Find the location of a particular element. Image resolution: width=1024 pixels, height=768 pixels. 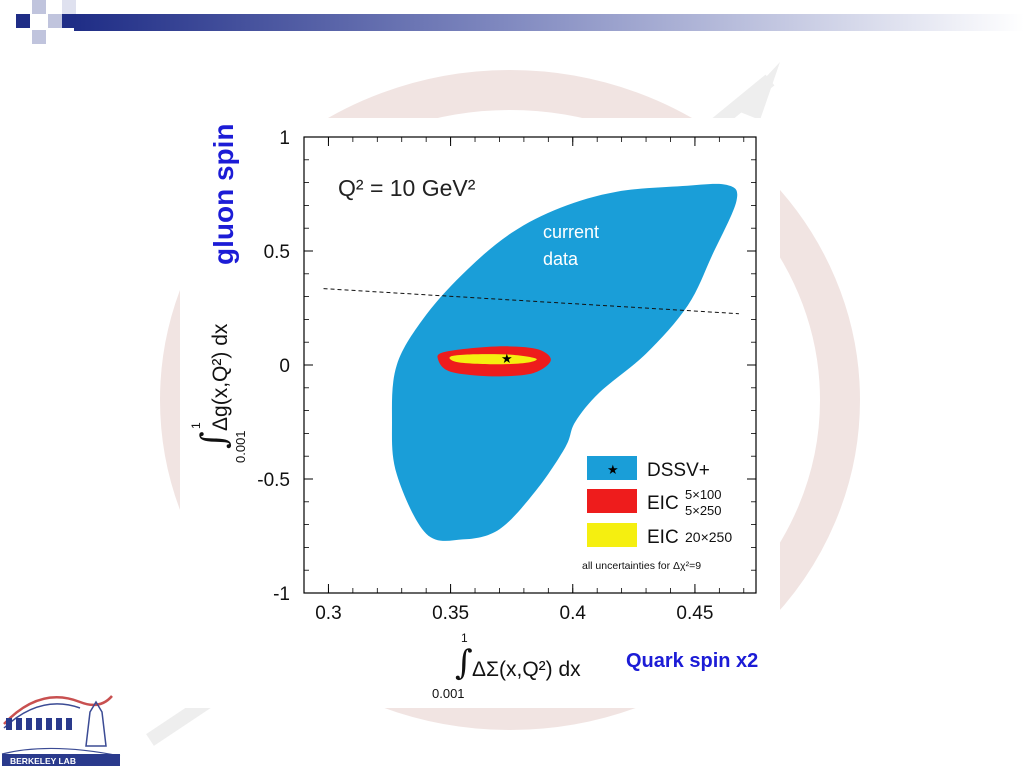

central-value-marker: ★ is located at coordinates (507, 359).